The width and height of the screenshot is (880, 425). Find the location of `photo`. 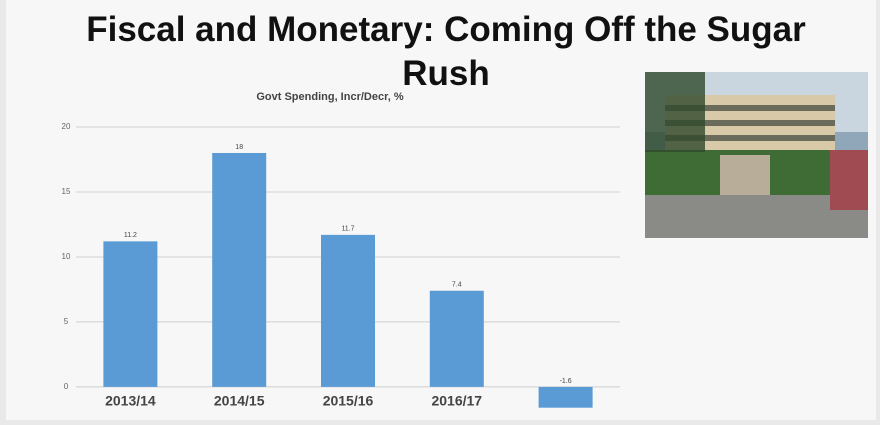

photo is located at coordinates (756, 155).